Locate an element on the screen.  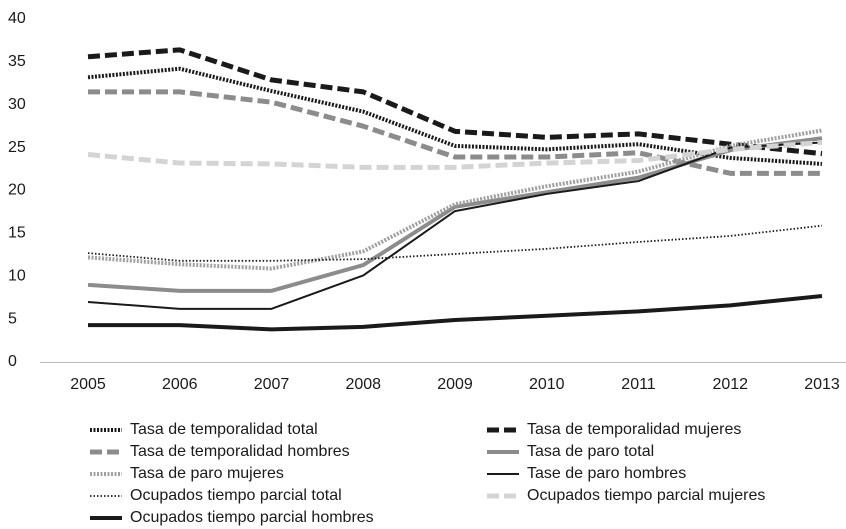
y-tick-label: 30 is located at coordinates (17, 104).